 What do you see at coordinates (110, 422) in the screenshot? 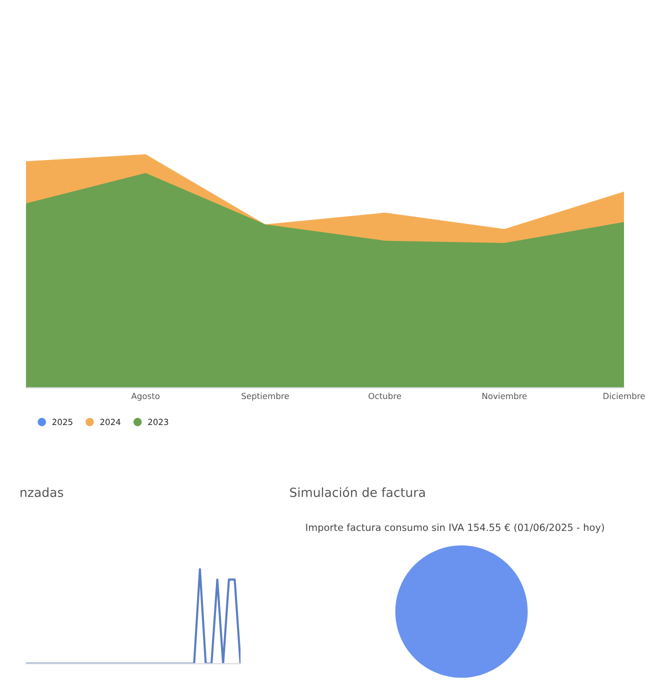
I see `legend-label: 2024` at bounding box center [110, 422].